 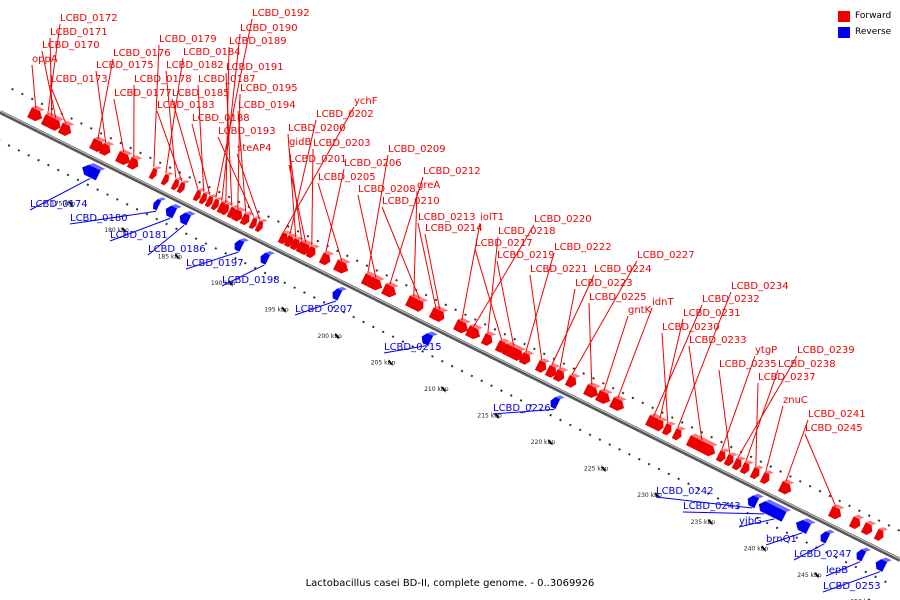 I want to click on forward-gene-idnt, so click(x=618, y=403).